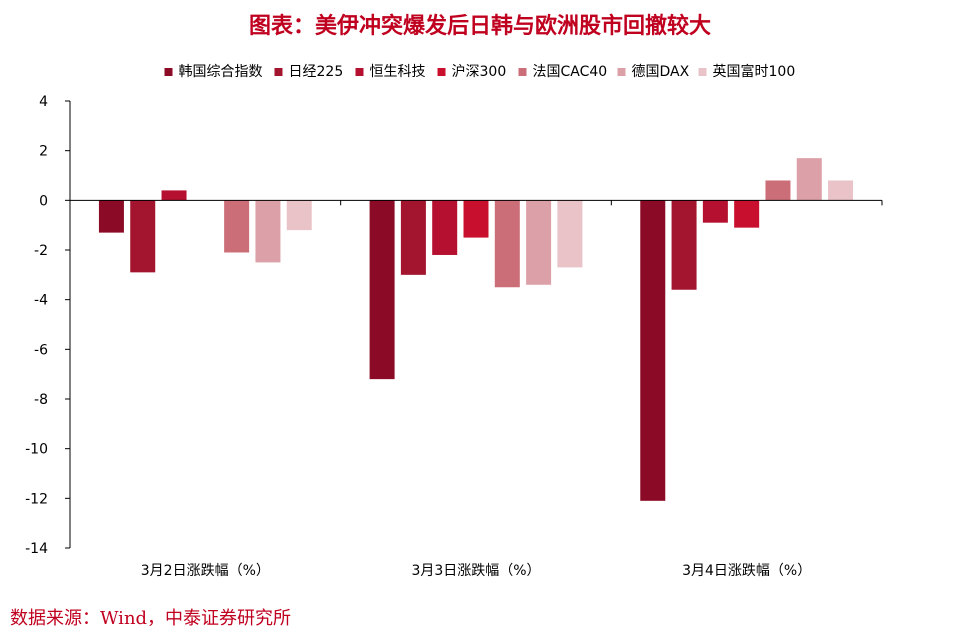 The image size is (960, 640). What do you see at coordinates (43, 152) in the screenshot?
I see `y-tick-label: 2` at bounding box center [43, 152].